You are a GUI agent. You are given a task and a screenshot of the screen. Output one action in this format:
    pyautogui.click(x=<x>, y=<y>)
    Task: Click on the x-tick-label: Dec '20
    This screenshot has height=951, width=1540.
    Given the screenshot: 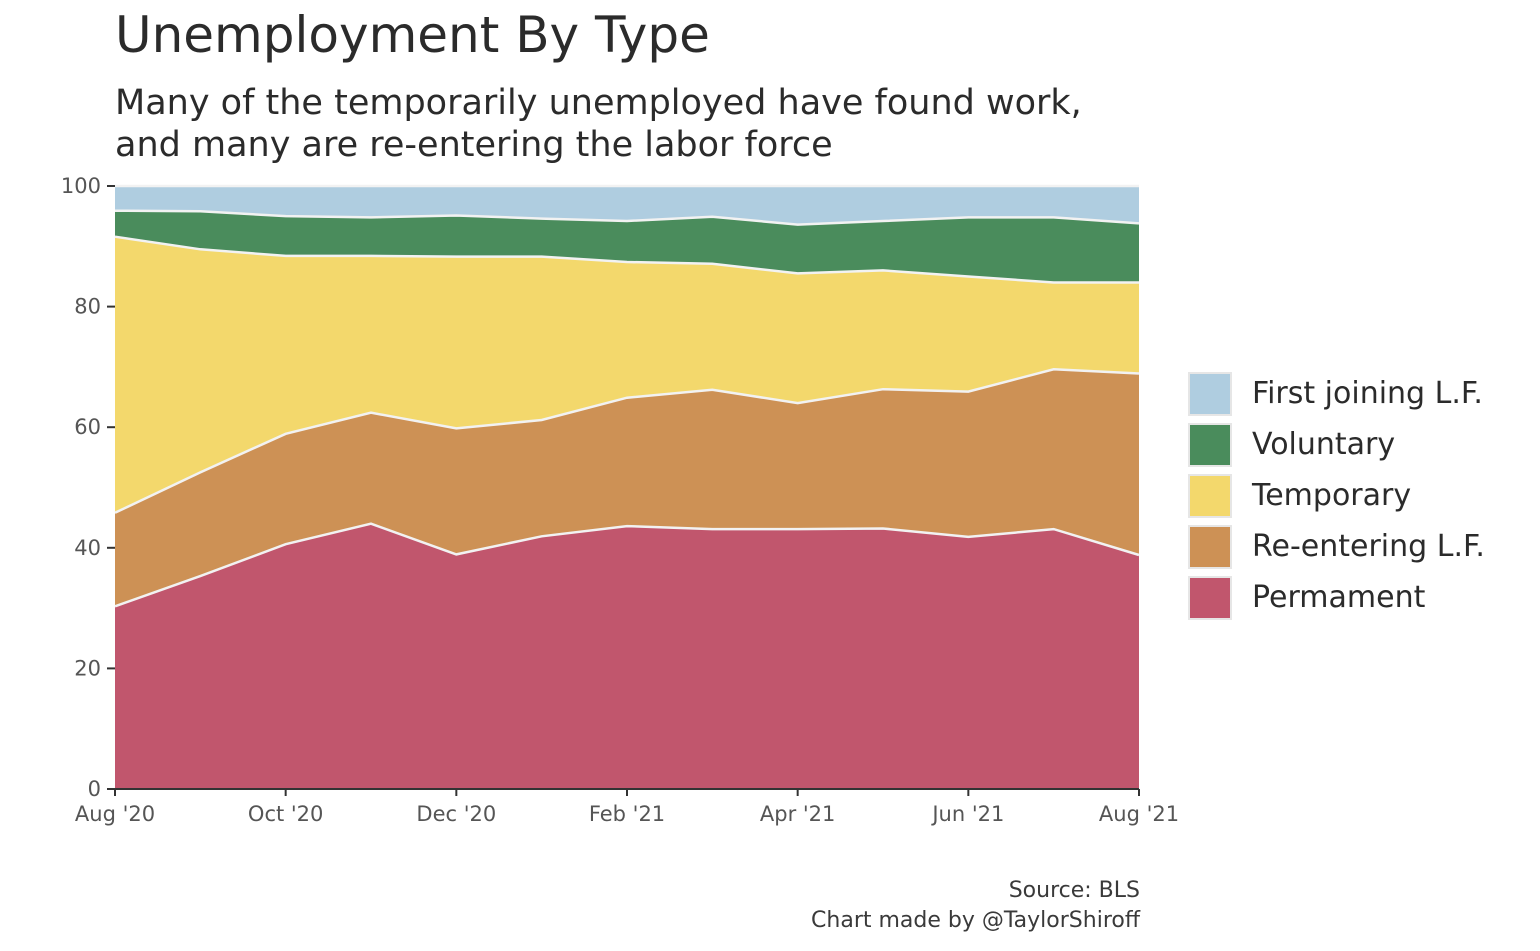 What is the action you would take?
    pyautogui.click(x=456, y=814)
    